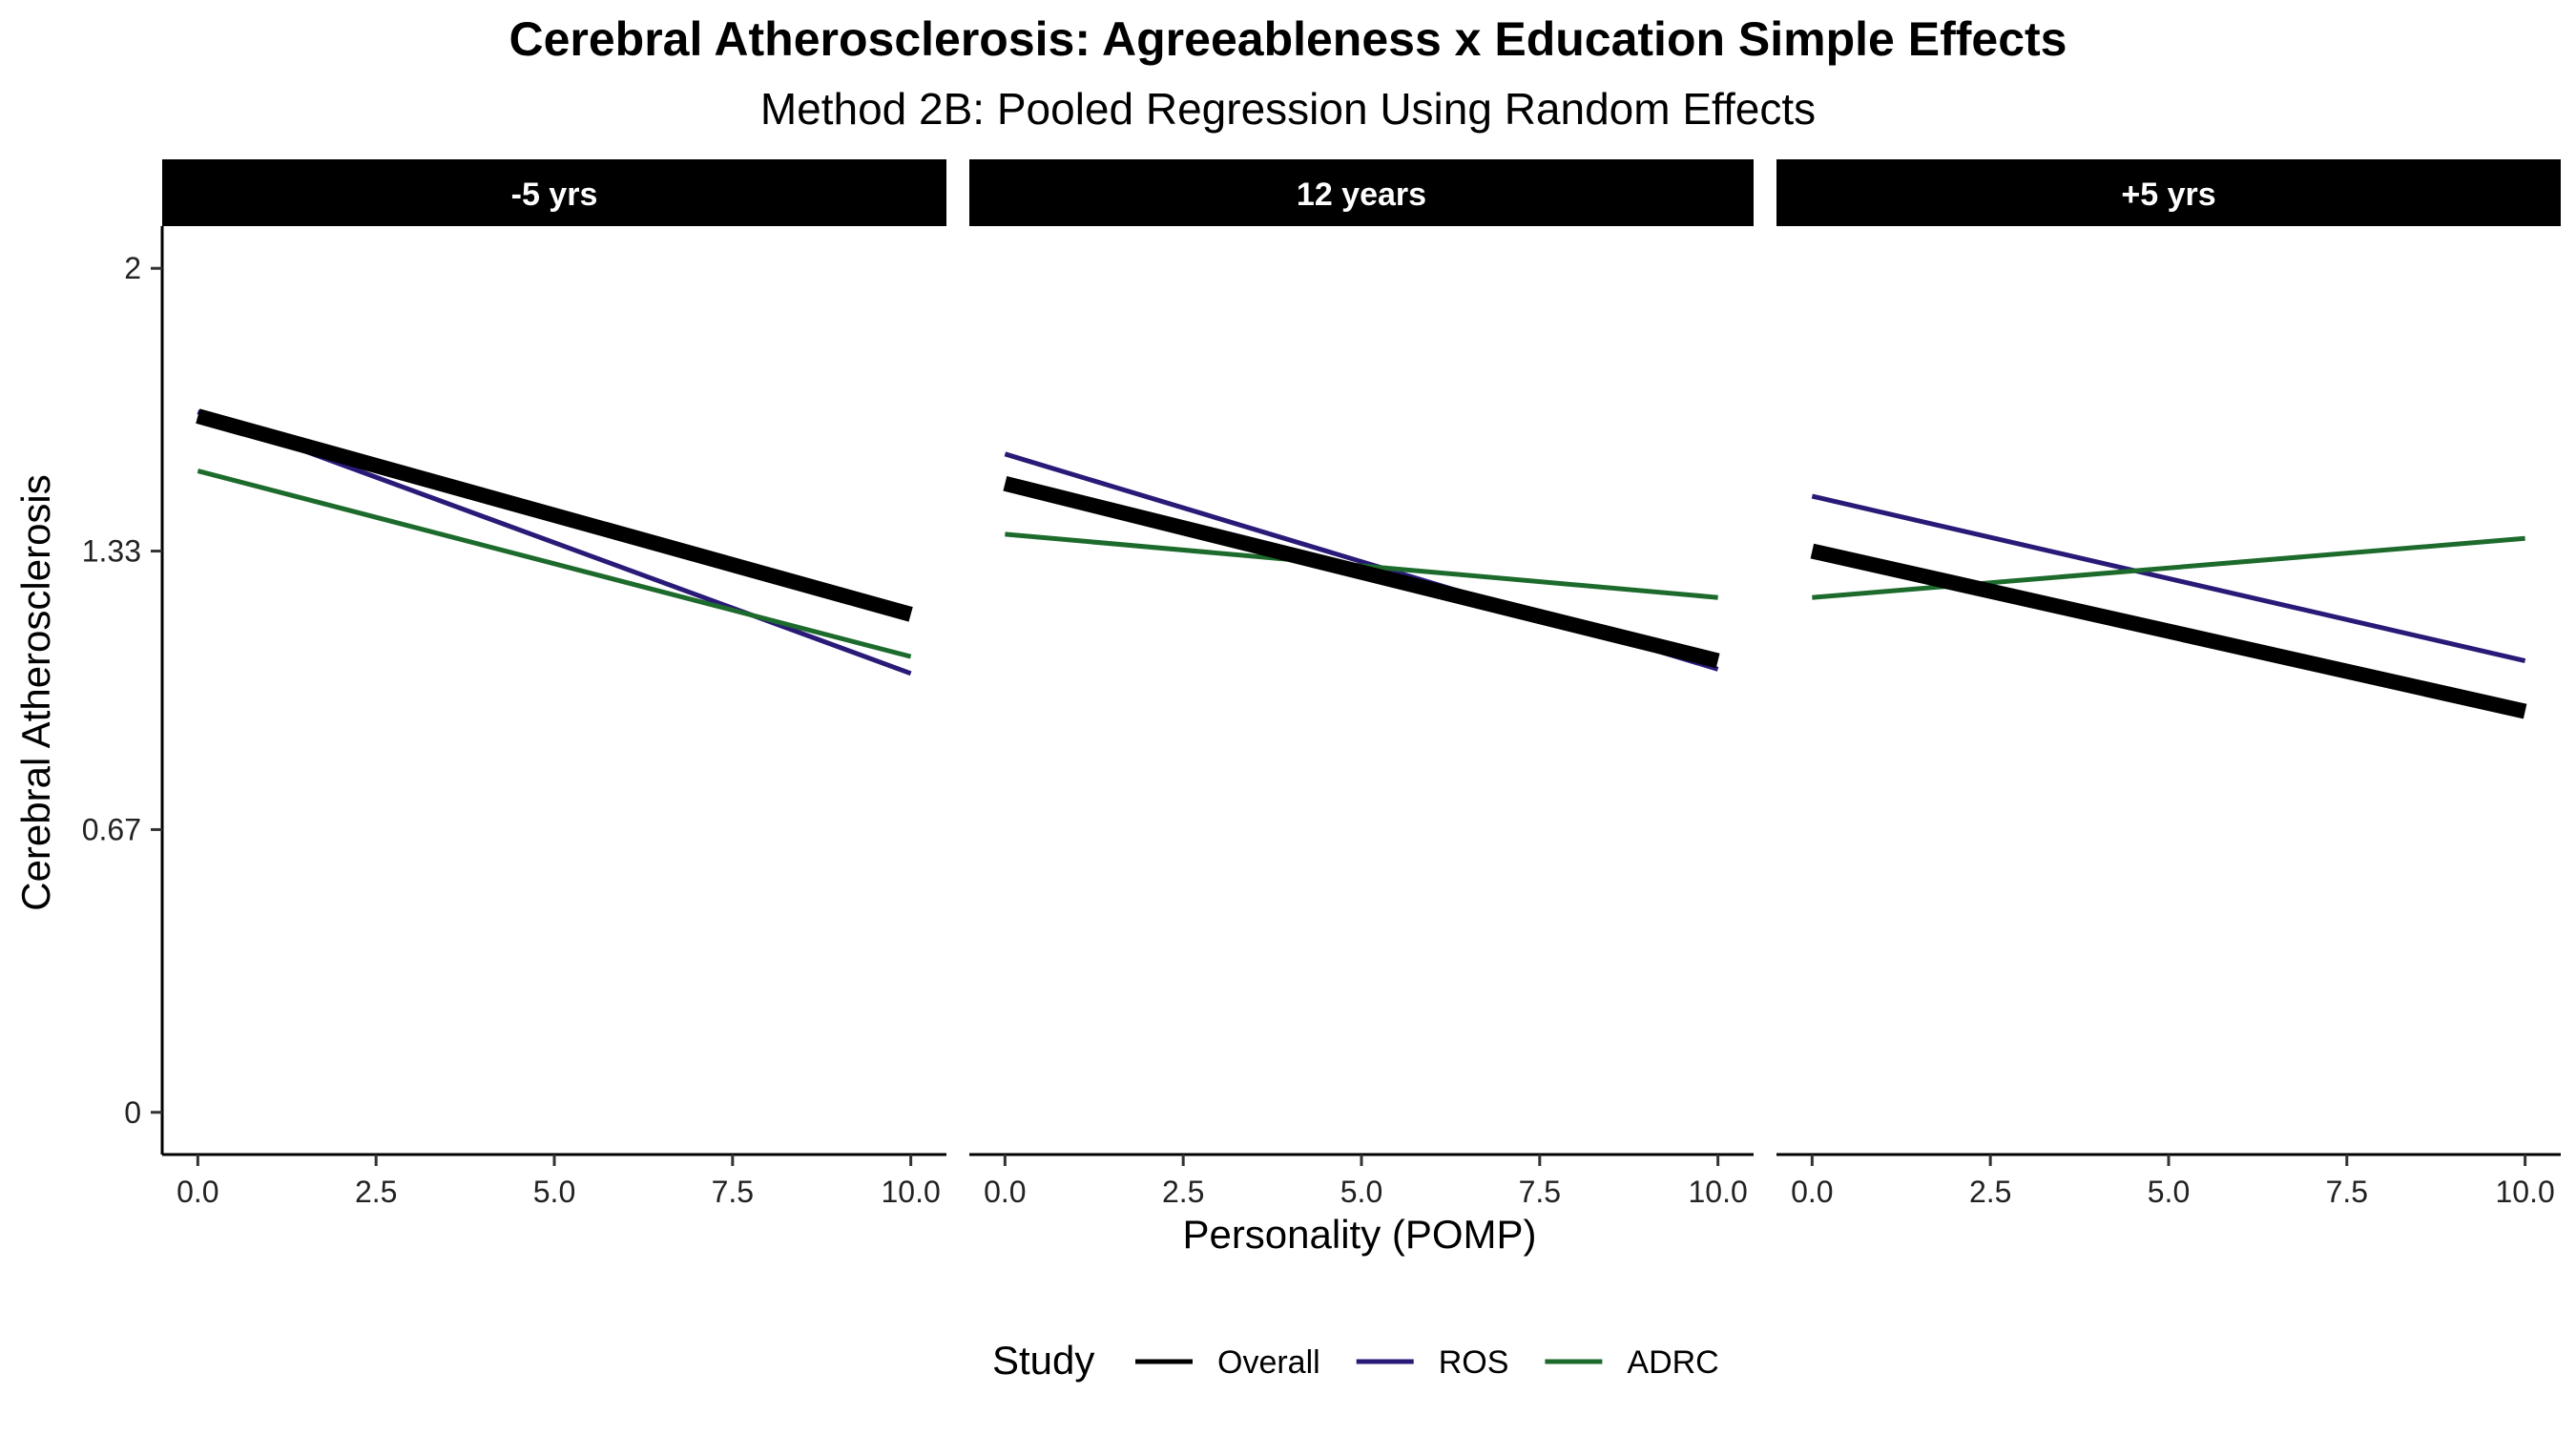 This screenshot has width=2576, height=1436. What do you see at coordinates (1268, 1362) in the screenshot?
I see `legend-label-overall: Overall` at bounding box center [1268, 1362].